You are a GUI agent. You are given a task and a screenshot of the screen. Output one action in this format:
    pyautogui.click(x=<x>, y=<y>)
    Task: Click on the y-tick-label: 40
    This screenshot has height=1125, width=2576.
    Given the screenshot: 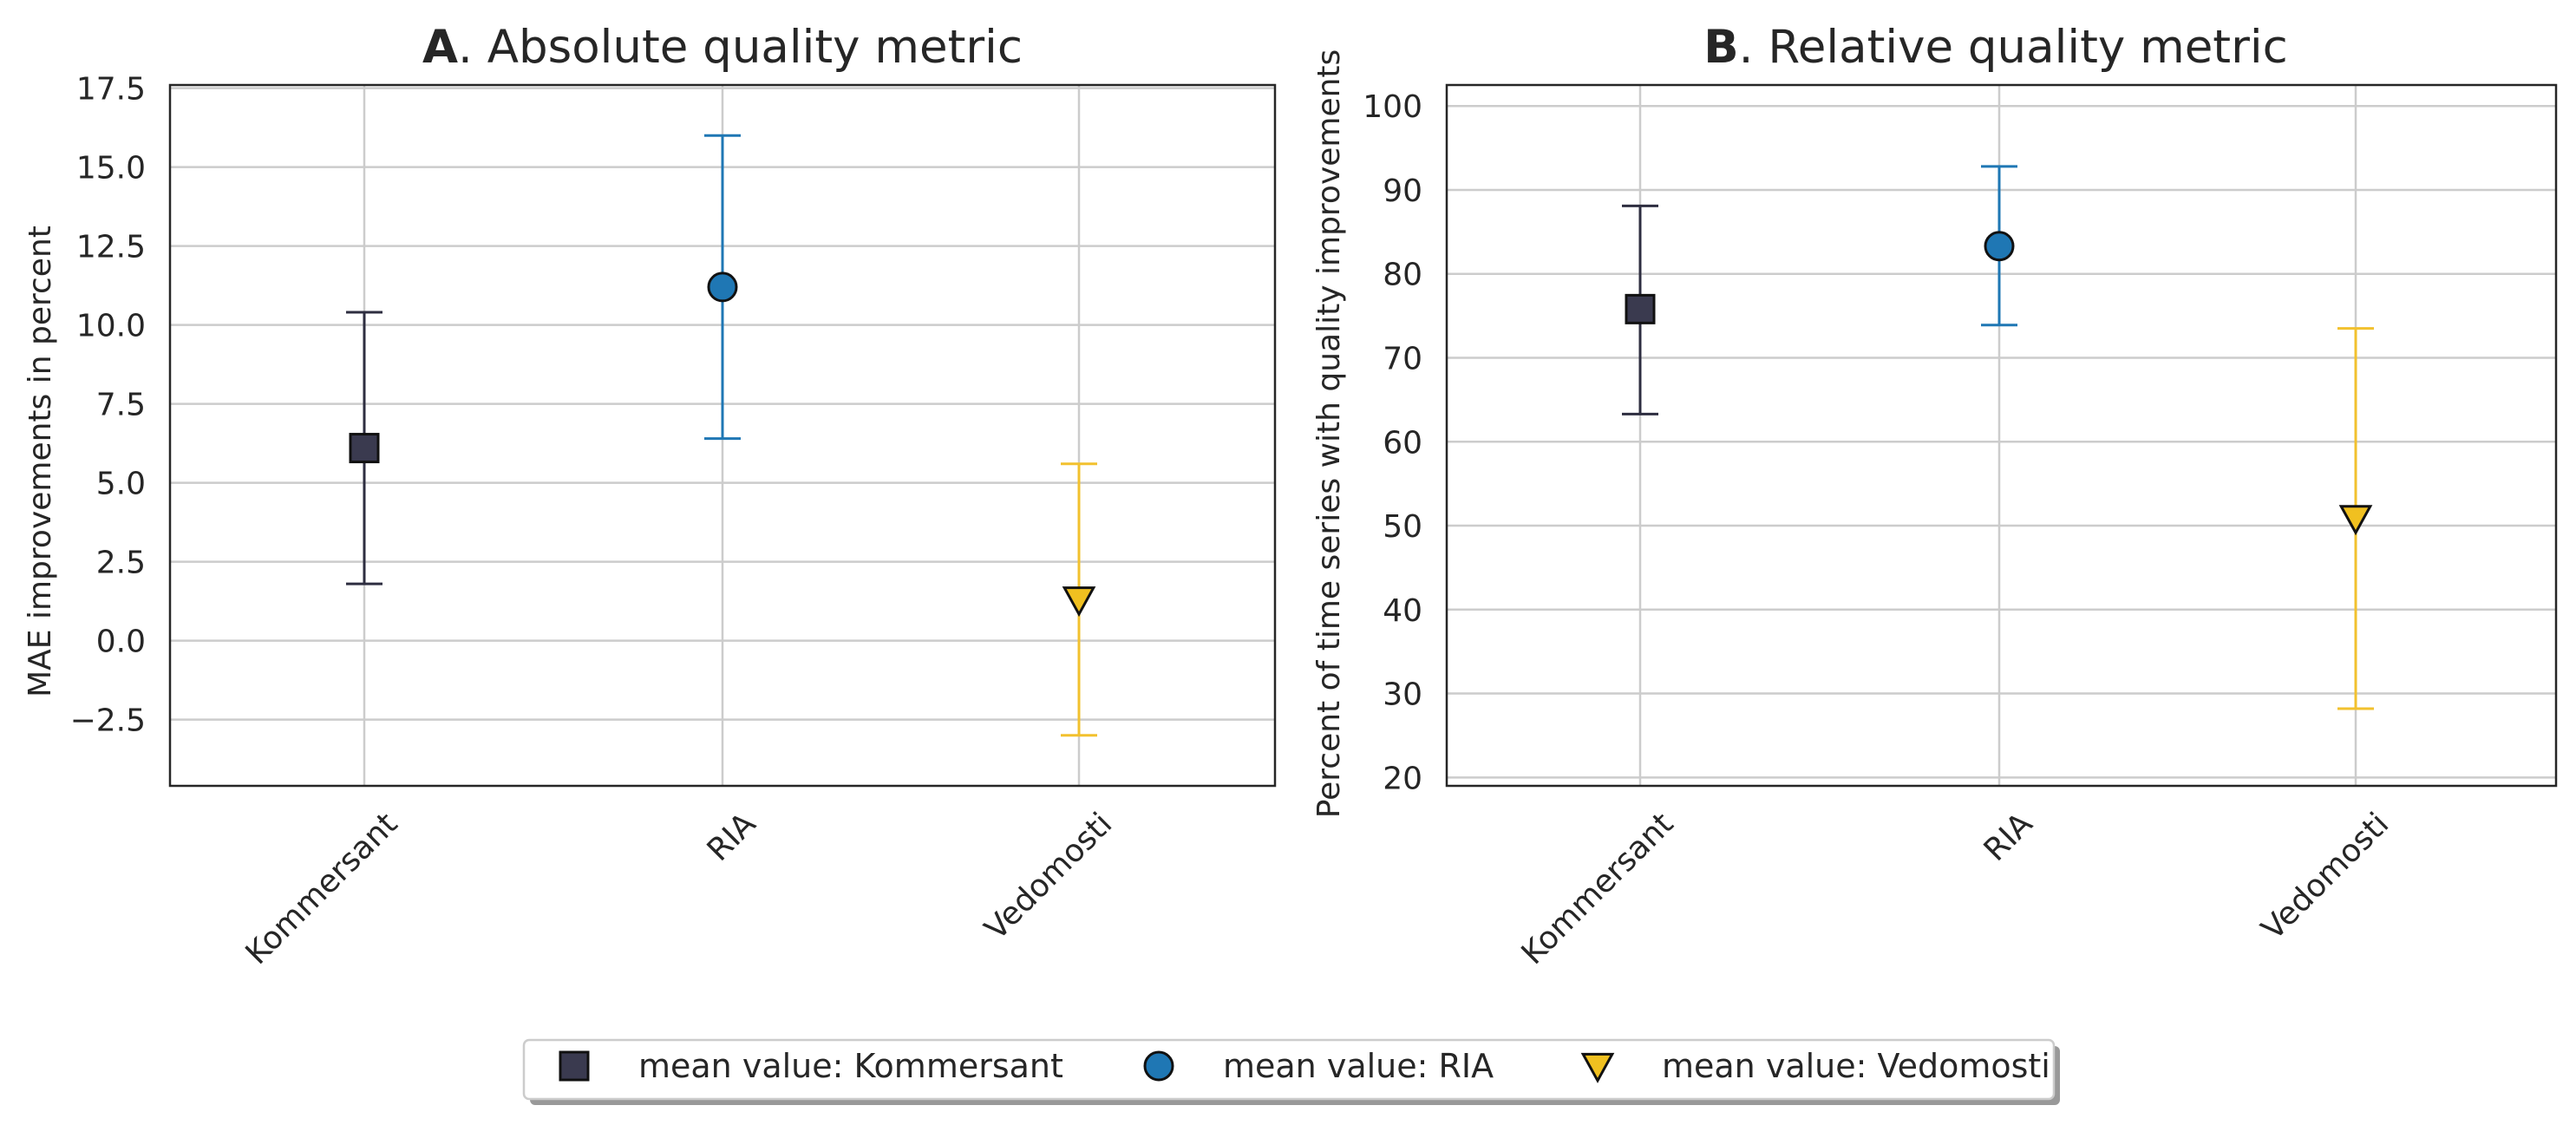 What is the action you would take?
    pyautogui.click(x=1402, y=611)
    